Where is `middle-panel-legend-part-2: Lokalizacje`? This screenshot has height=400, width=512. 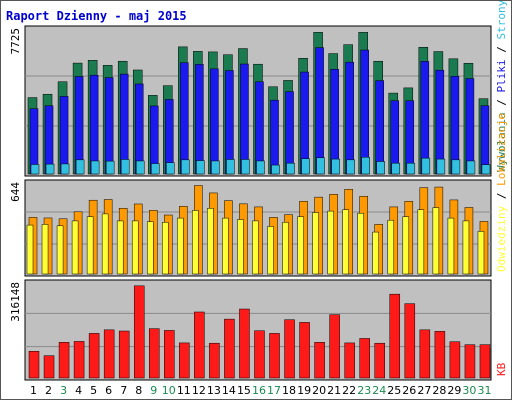
middle-panel-legend-part-2: Lokalizacje is located at coordinates (501, 149).